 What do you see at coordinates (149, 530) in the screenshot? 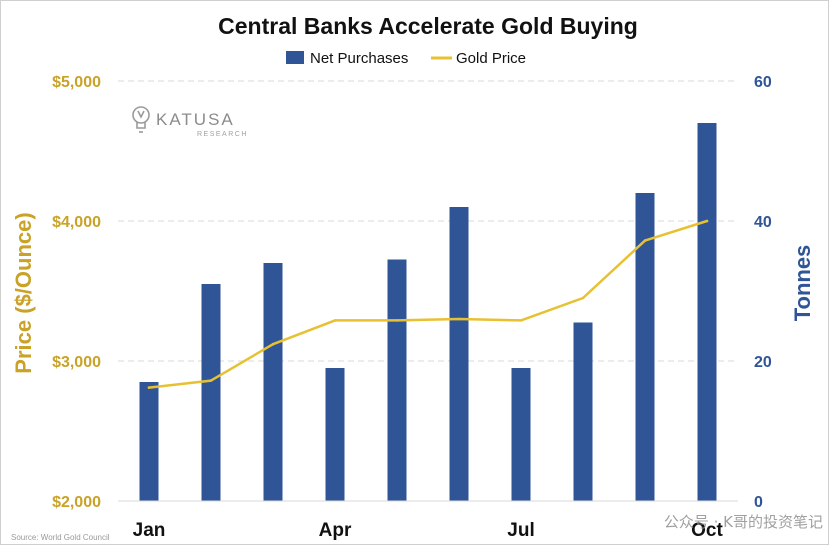
I see `x-tick-label: Jan` at bounding box center [149, 530].